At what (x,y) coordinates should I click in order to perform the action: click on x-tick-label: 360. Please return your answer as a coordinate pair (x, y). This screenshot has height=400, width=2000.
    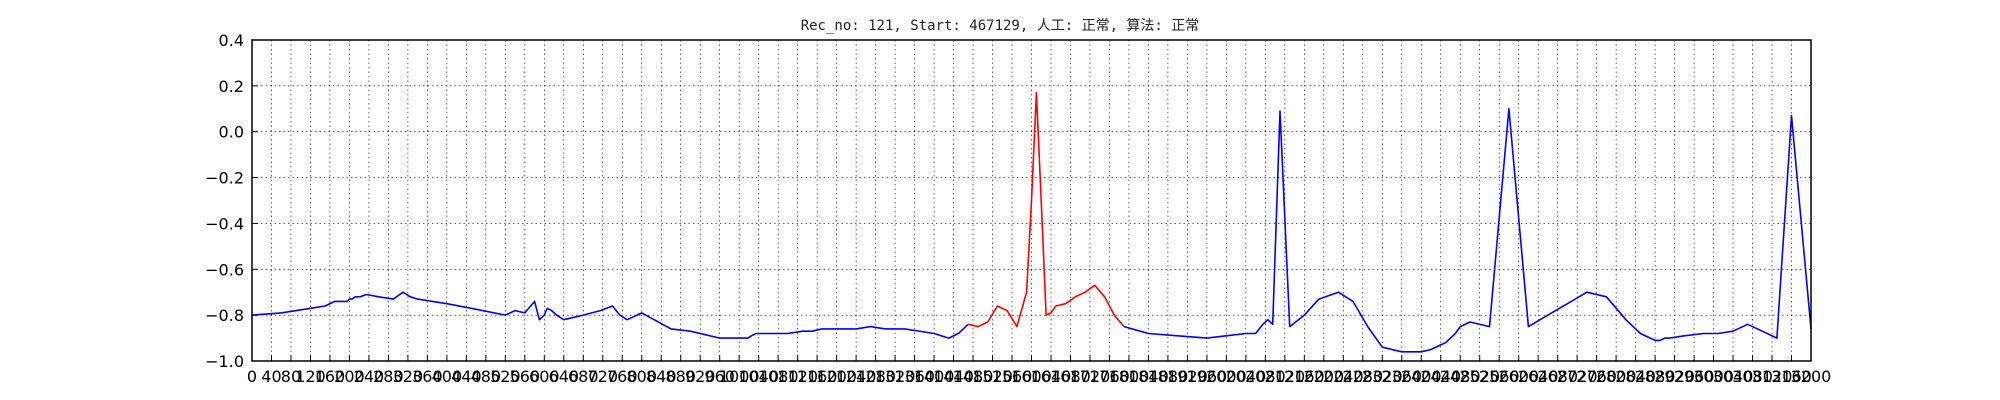
    Looking at the image, I should click on (427, 376).